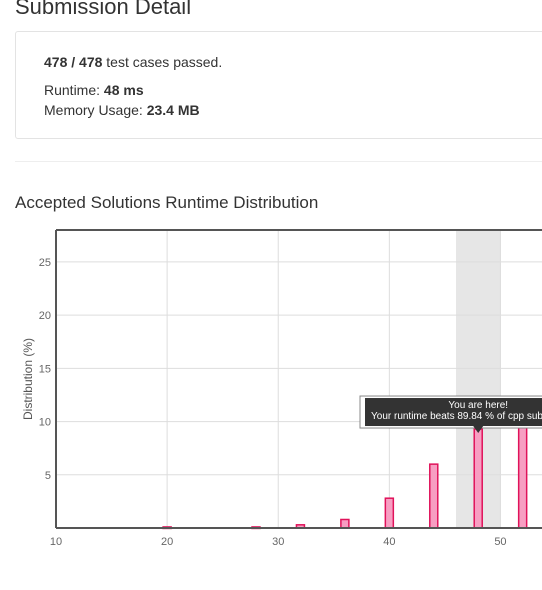 This screenshot has width=542, height=590. Describe the element at coordinates (103, 9) in the screenshot. I see `page-title: Submission Detail` at that location.